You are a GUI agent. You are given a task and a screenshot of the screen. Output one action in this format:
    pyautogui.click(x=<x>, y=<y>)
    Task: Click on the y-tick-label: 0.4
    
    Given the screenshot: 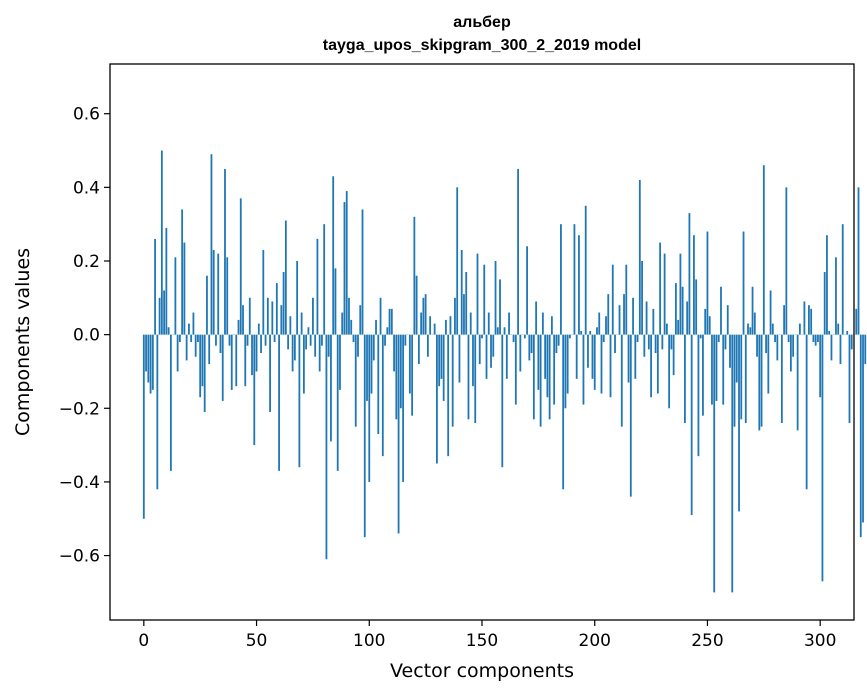 What is the action you would take?
    pyautogui.click(x=86, y=188)
    